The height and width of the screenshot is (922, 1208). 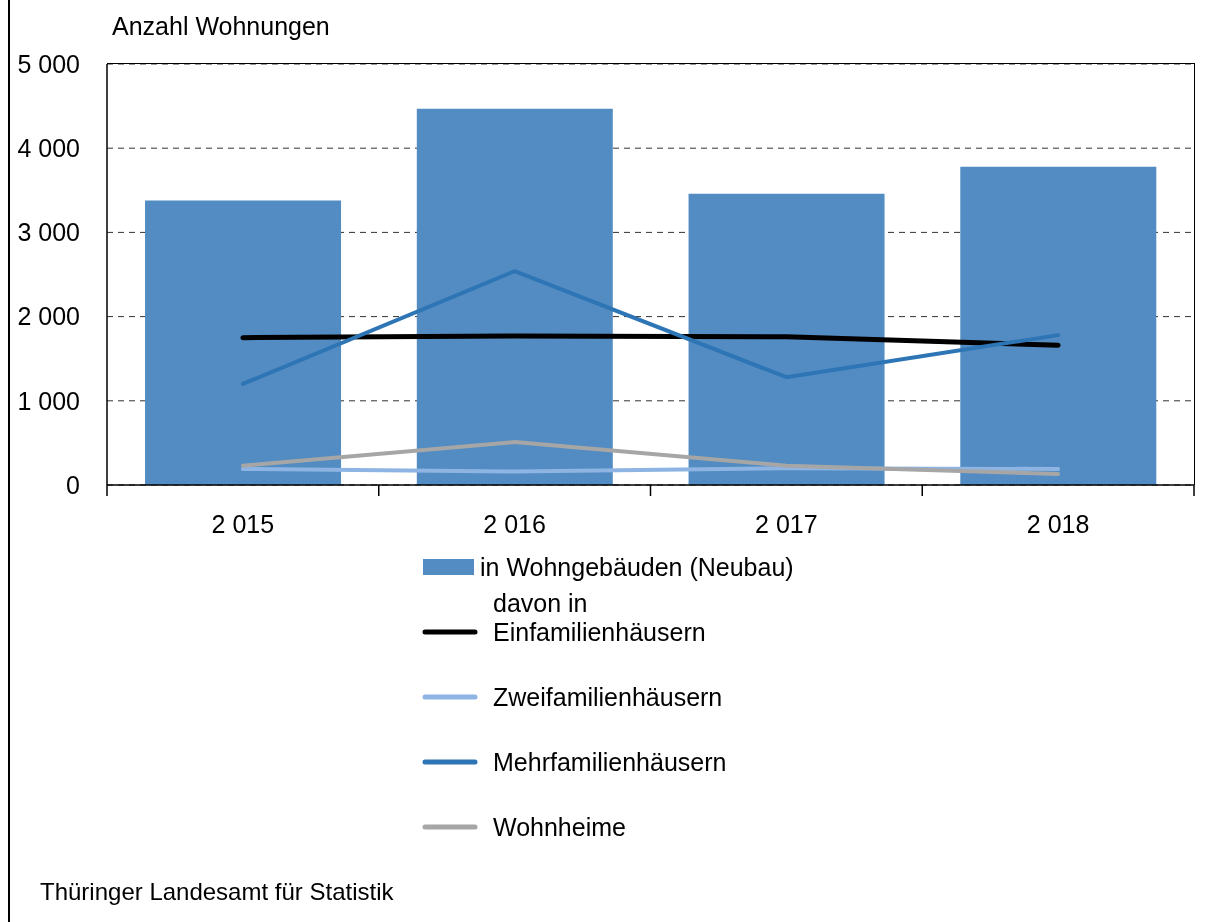 What do you see at coordinates (221, 26) in the screenshot?
I see `y-axis-title: Anzahl Wohnungen` at bounding box center [221, 26].